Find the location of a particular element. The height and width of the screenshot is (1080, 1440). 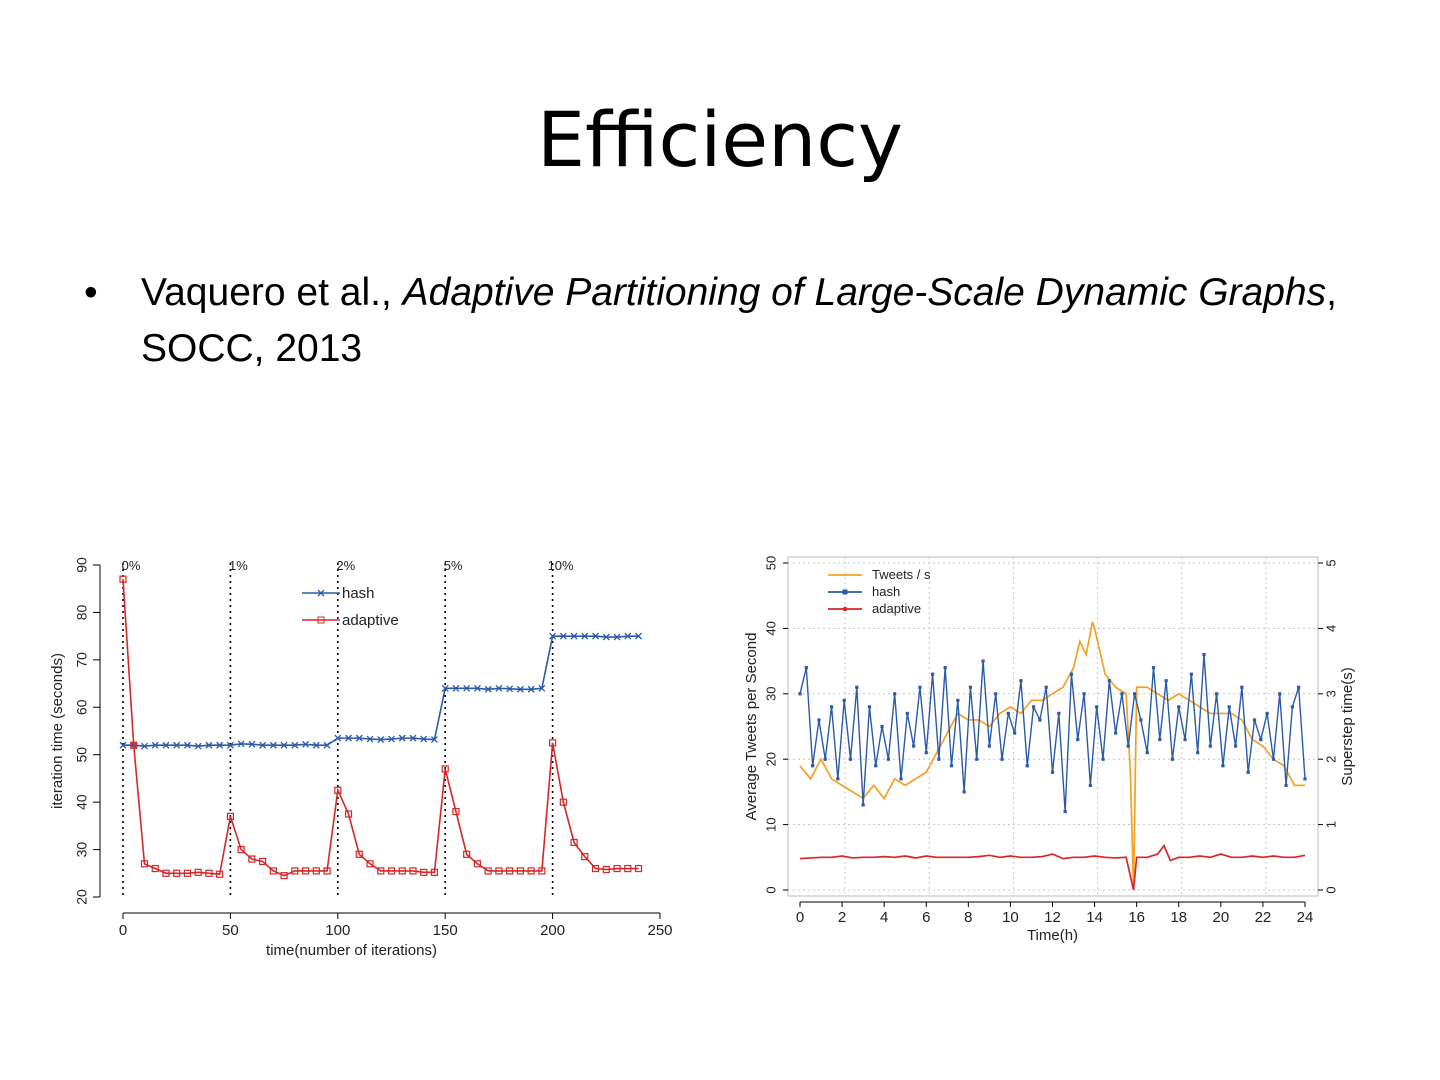

x-tick-label: 250 is located at coordinates (659, 930).